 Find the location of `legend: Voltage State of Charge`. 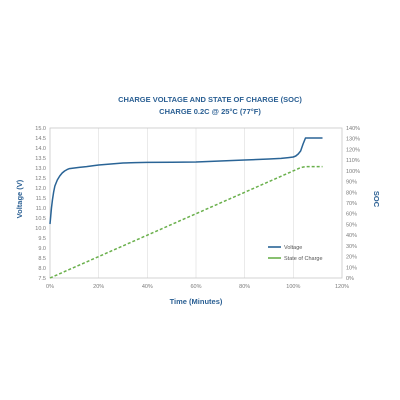

legend: Voltage State of Charge is located at coordinates (295, 253).